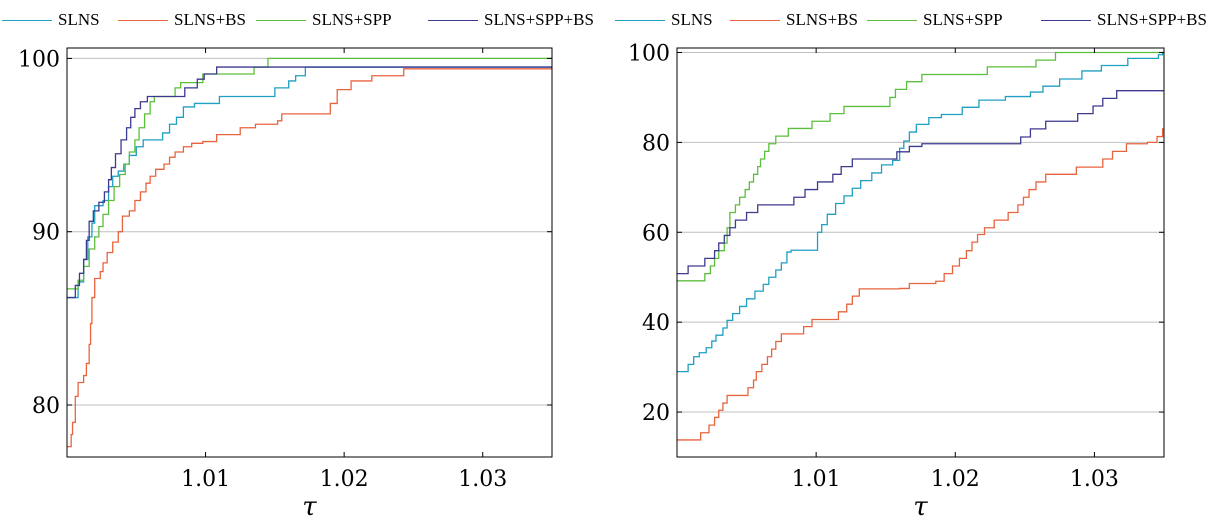 The height and width of the screenshot is (523, 1226). What do you see at coordinates (656, 323) in the screenshot?
I see `y-tick-label: 40` at bounding box center [656, 323].